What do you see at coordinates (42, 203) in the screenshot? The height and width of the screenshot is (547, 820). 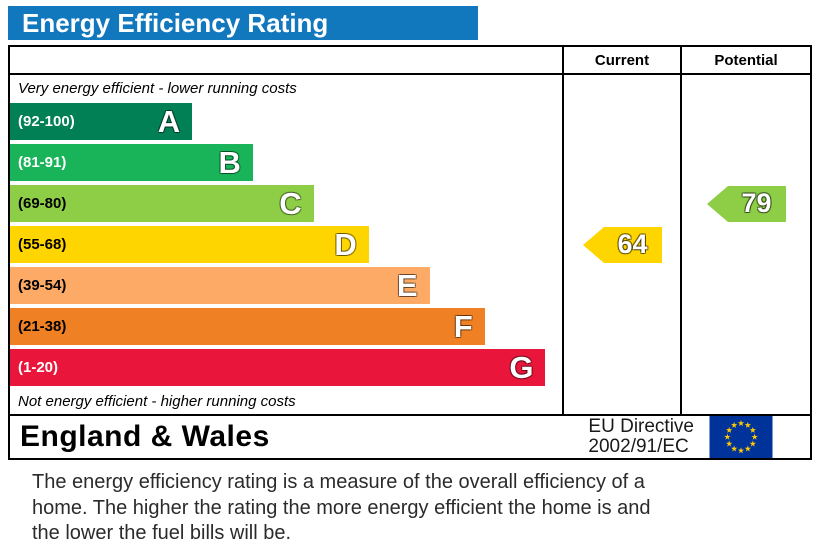 I see `band-range-C: (69-80)` at bounding box center [42, 203].